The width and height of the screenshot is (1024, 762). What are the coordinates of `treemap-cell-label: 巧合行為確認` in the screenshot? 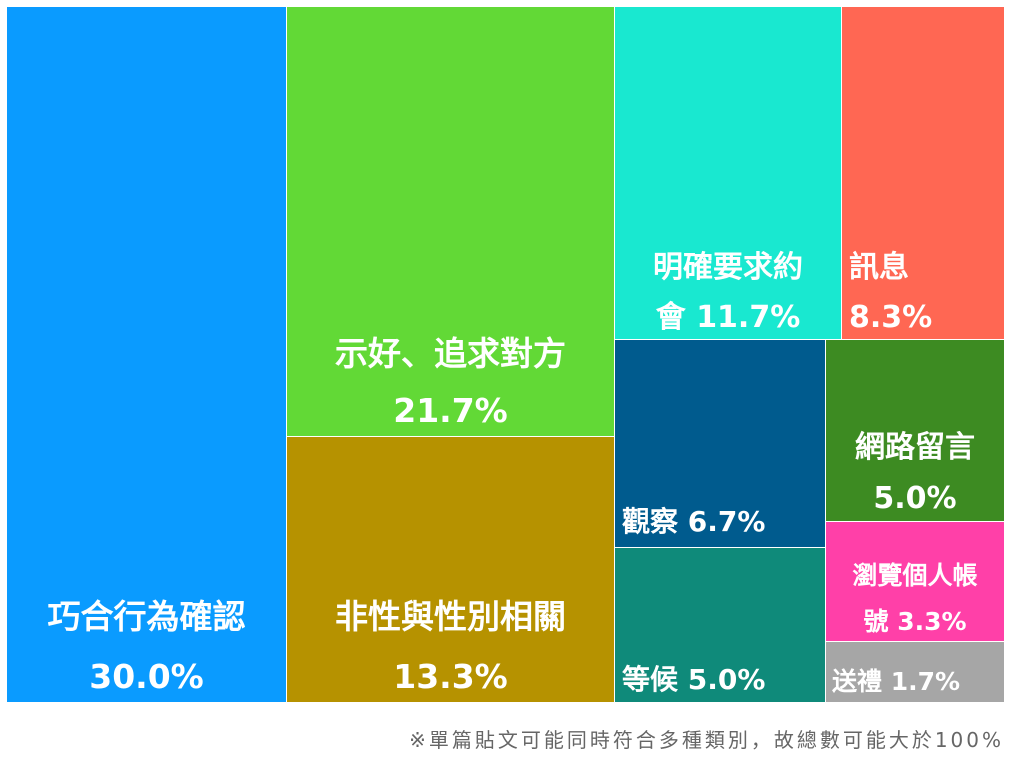 It's located at (147, 616).